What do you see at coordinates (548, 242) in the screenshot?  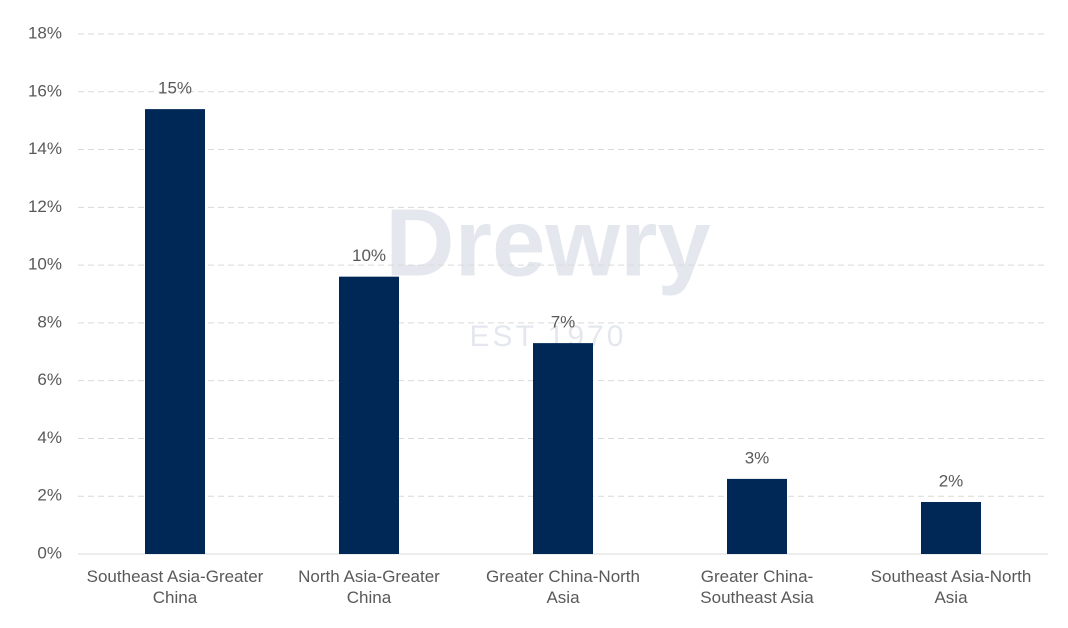 I see `watermark: Drewry` at bounding box center [548, 242].